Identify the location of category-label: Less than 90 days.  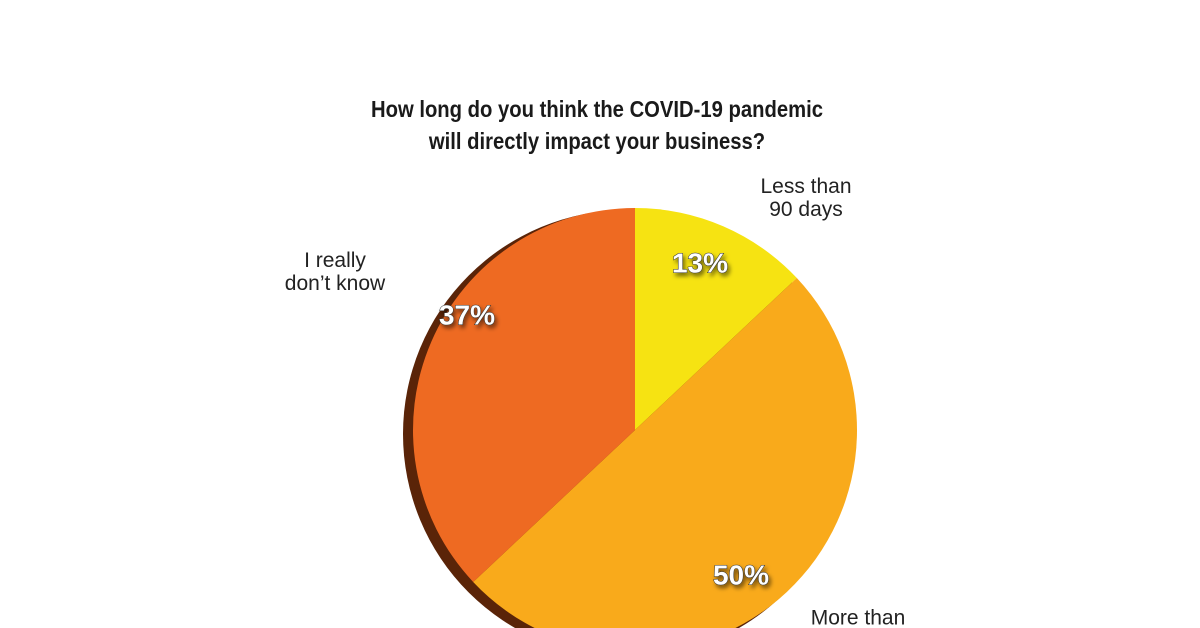
(806, 198).